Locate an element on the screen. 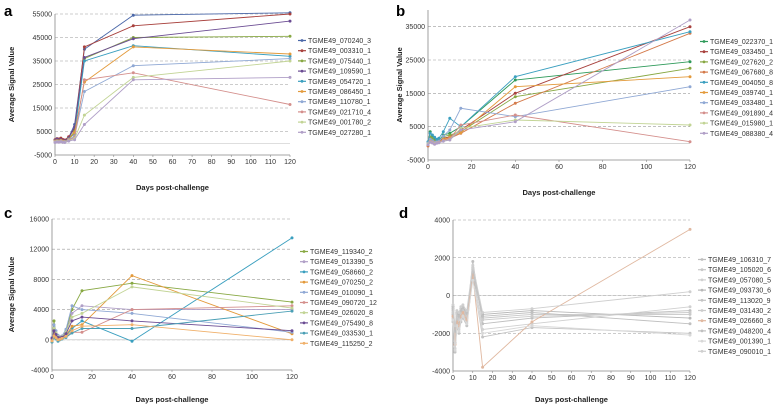 This screenshot has width=778, height=408. legend-label: TGME49_027620_2 is located at coordinates (741, 62).